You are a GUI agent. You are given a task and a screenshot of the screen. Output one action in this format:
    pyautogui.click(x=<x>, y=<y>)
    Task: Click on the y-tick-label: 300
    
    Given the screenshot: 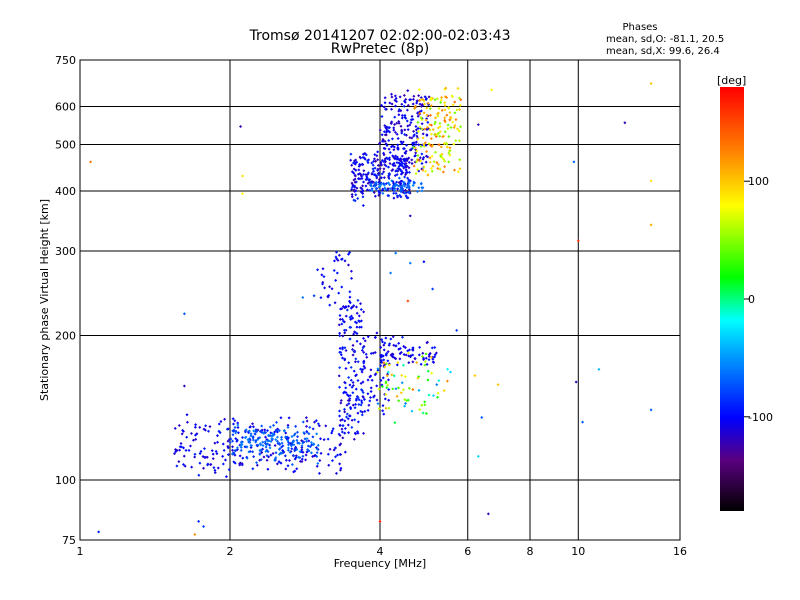 What is the action you would take?
    pyautogui.click(x=65, y=251)
    